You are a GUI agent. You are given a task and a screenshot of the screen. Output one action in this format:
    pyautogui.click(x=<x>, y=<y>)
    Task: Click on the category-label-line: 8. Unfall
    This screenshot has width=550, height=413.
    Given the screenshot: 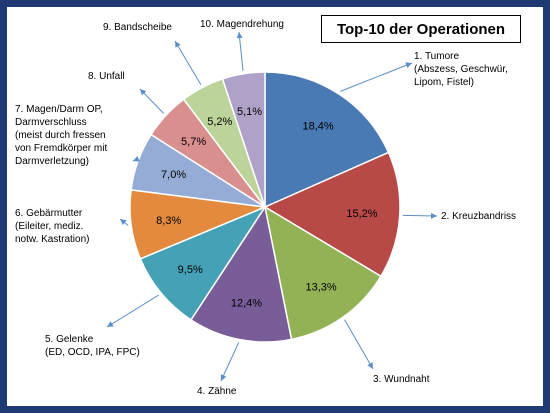 What is the action you would take?
    pyautogui.click(x=106, y=76)
    